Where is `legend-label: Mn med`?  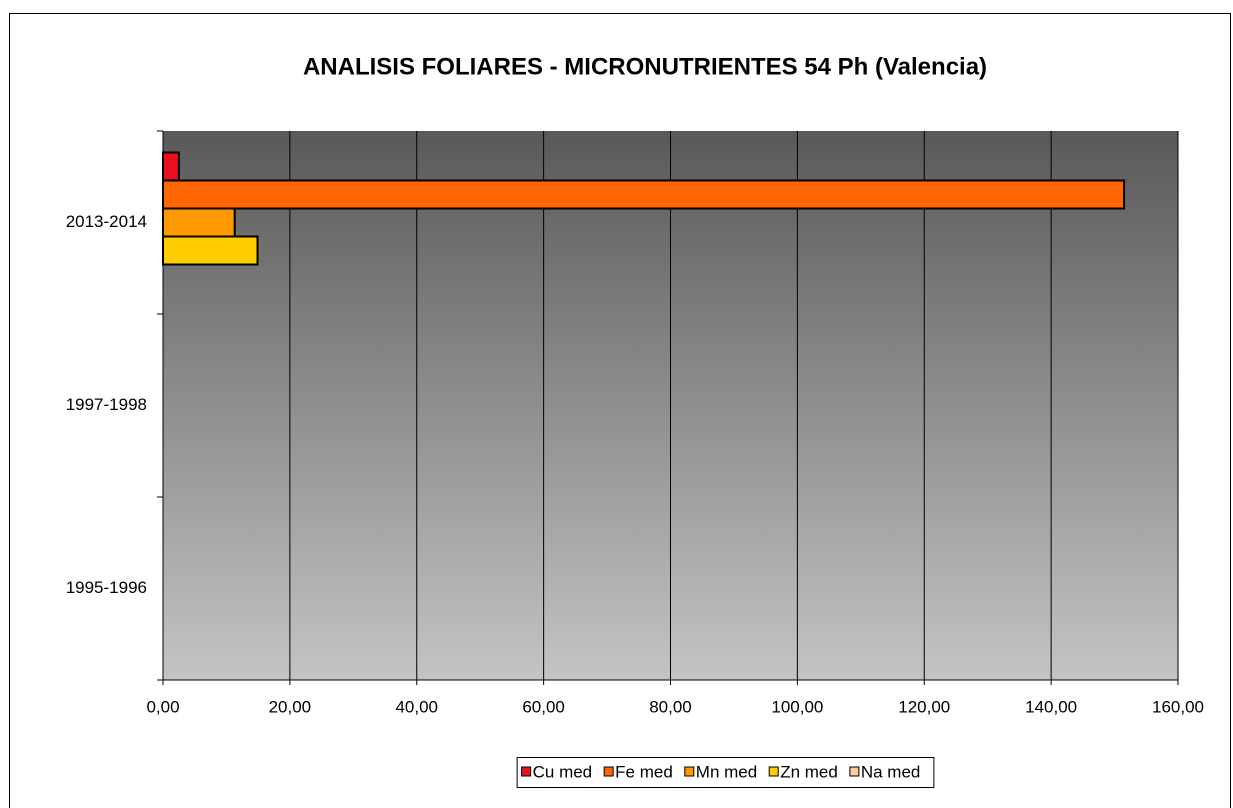
legend-label: Mn med is located at coordinates (726, 771).